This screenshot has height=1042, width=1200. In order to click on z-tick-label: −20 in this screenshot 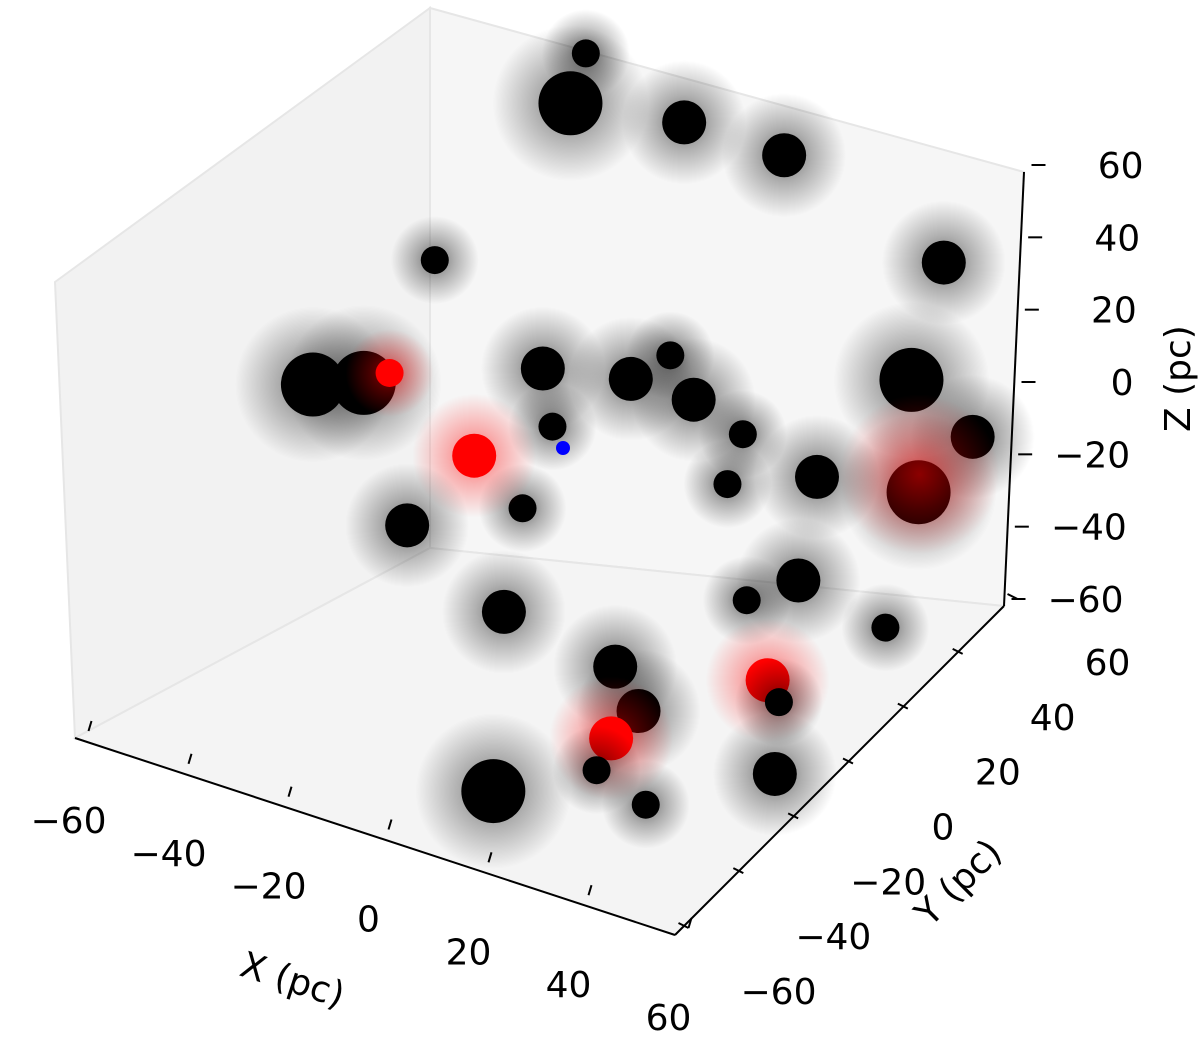, I will do `click(1092, 455)`.